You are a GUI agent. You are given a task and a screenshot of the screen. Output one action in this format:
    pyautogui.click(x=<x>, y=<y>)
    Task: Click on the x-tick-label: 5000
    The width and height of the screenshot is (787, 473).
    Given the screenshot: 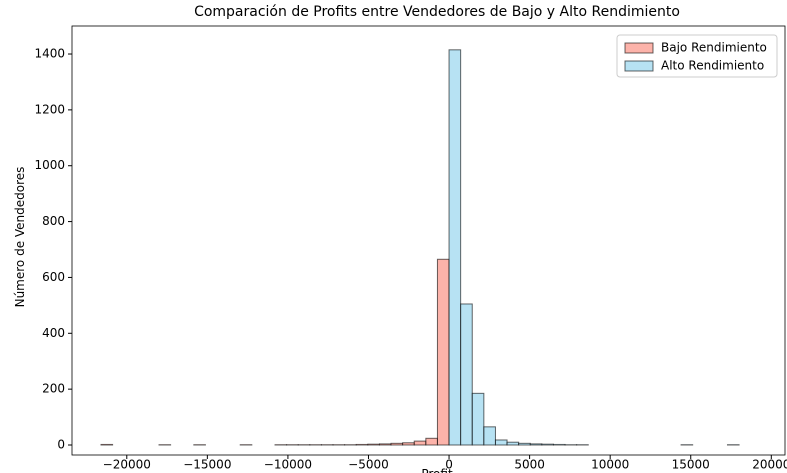 What is the action you would take?
    pyautogui.click(x=529, y=465)
    